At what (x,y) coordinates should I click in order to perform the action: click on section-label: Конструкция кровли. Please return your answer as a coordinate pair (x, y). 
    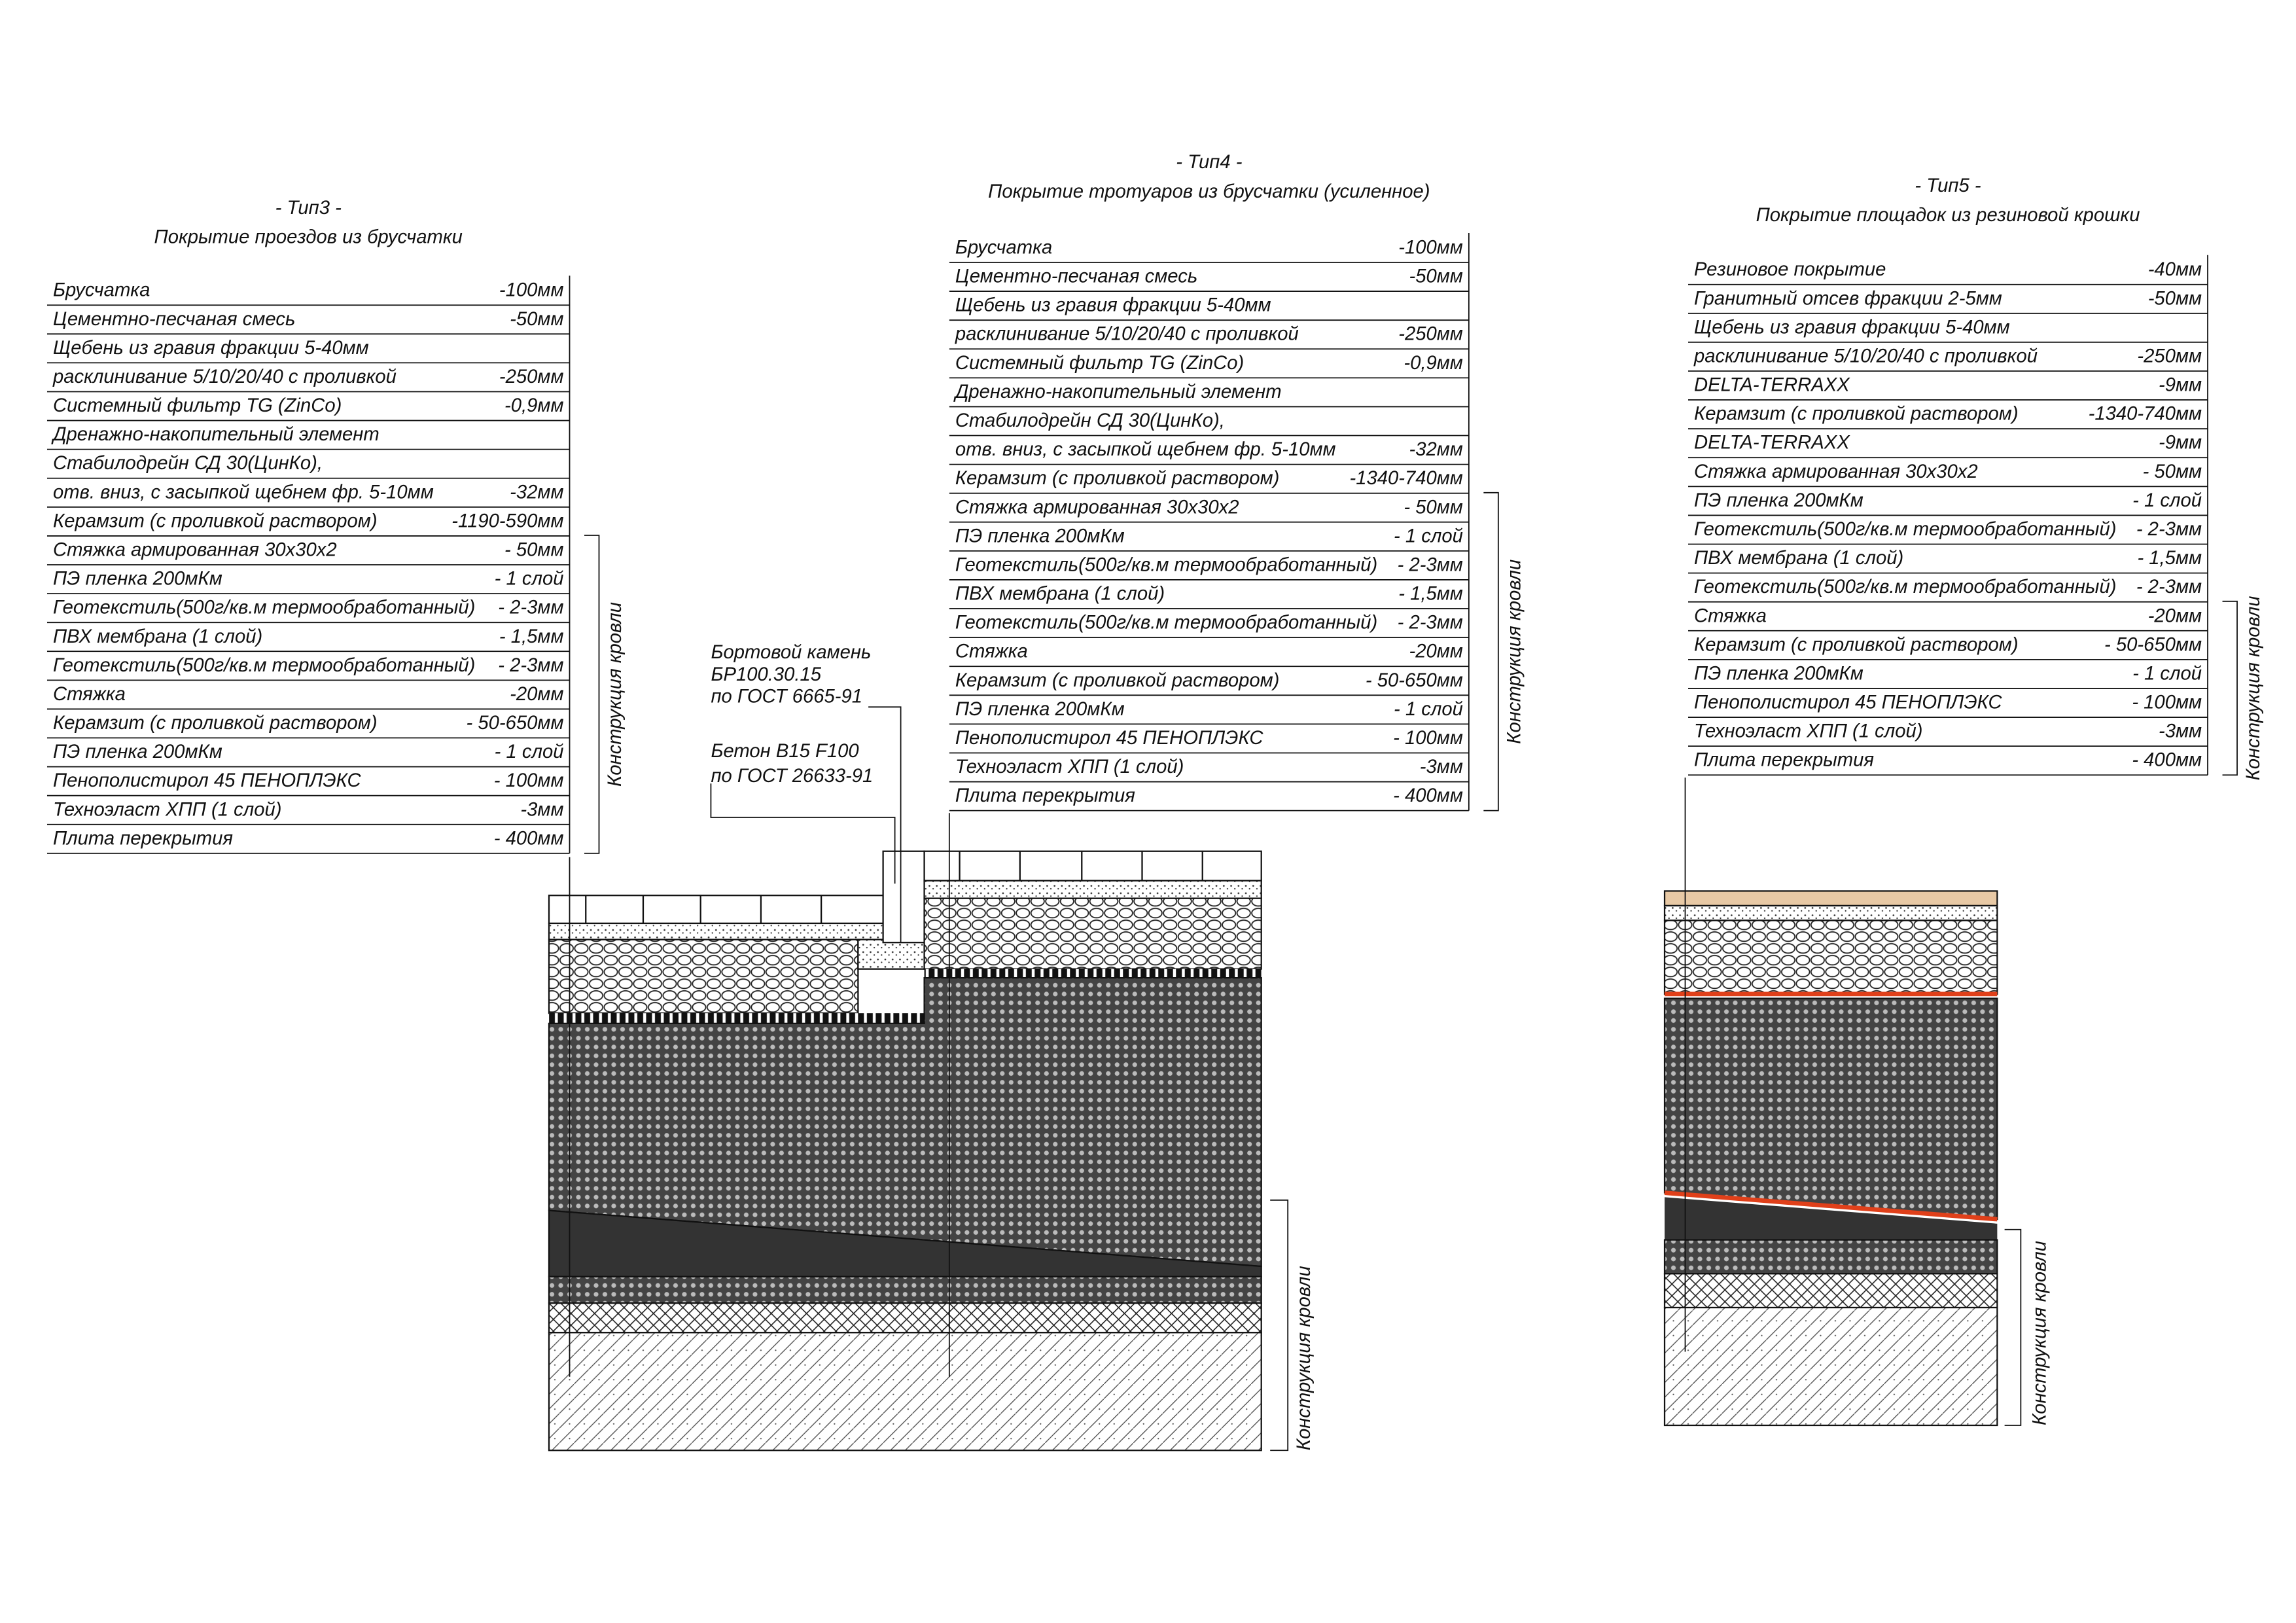
    Looking at the image, I should click on (1305, 1358).